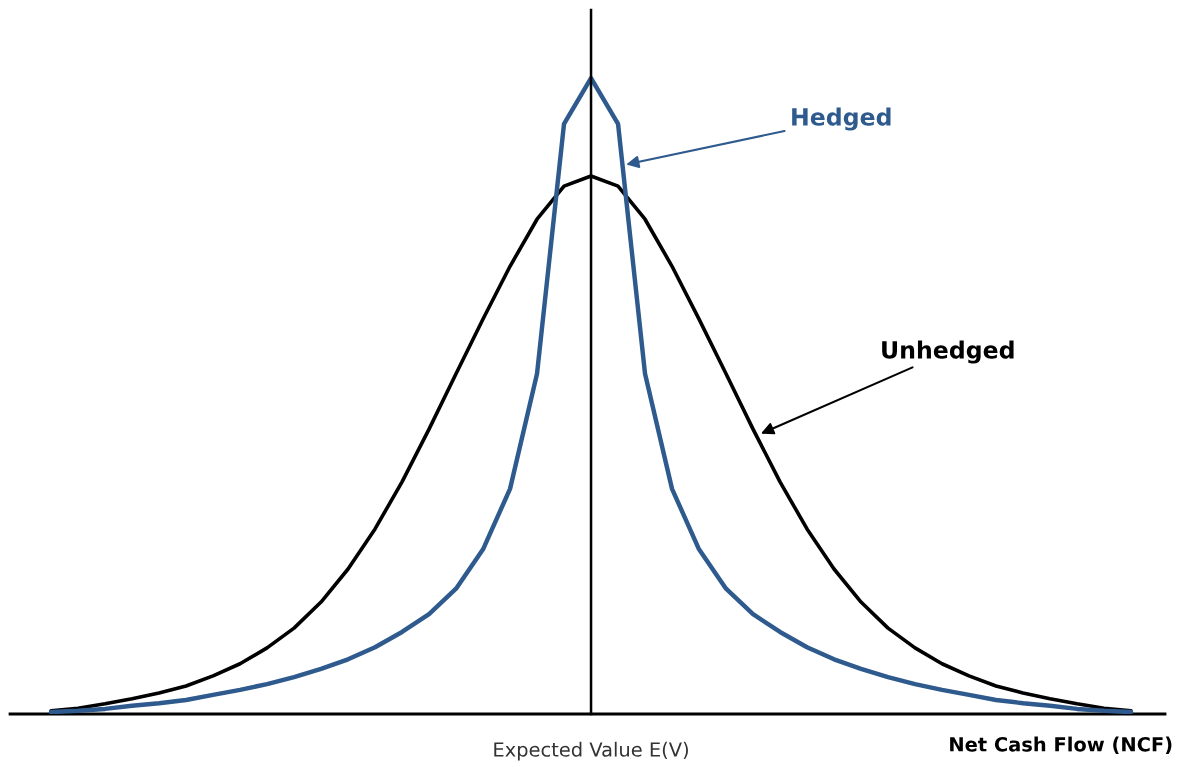  What do you see at coordinates (841, 119) in the screenshot?
I see `text: Hedged` at bounding box center [841, 119].